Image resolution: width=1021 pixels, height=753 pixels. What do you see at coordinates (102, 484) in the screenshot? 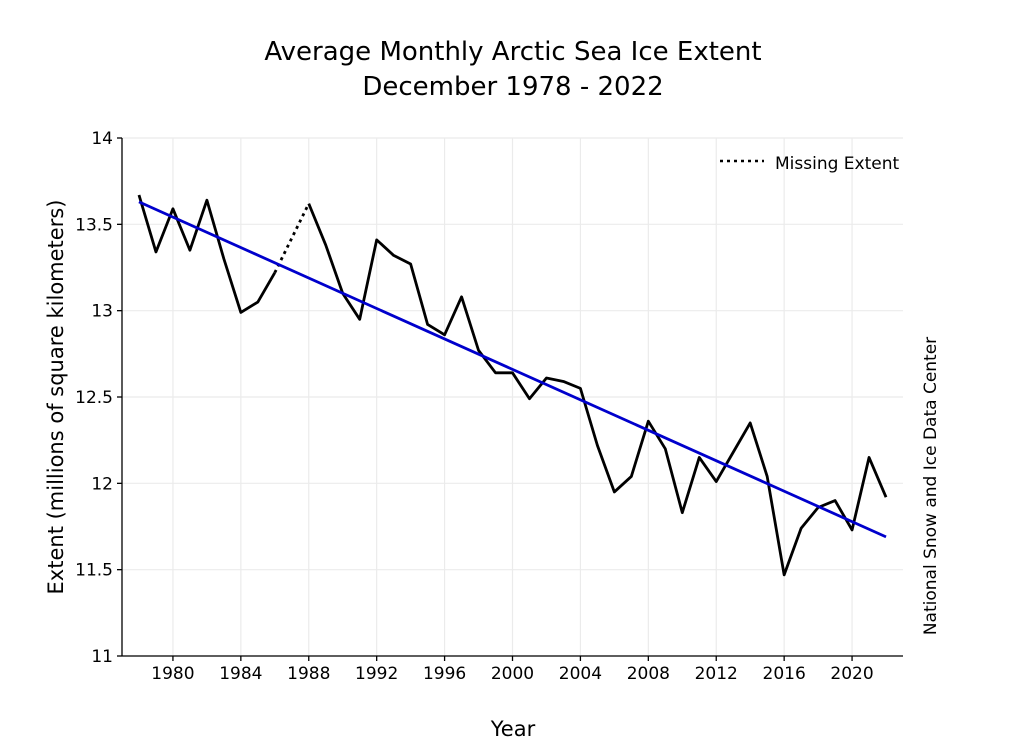
I see `y-tick-label-12: 12` at bounding box center [102, 484].